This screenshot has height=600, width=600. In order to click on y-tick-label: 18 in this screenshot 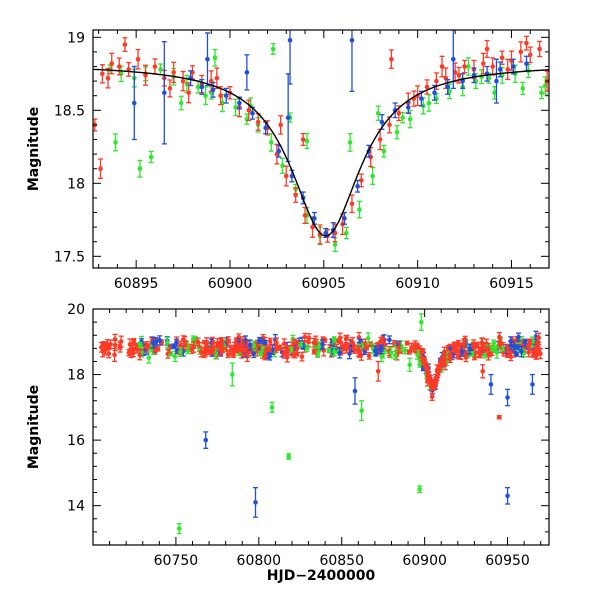, I will do `click(76, 184)`.